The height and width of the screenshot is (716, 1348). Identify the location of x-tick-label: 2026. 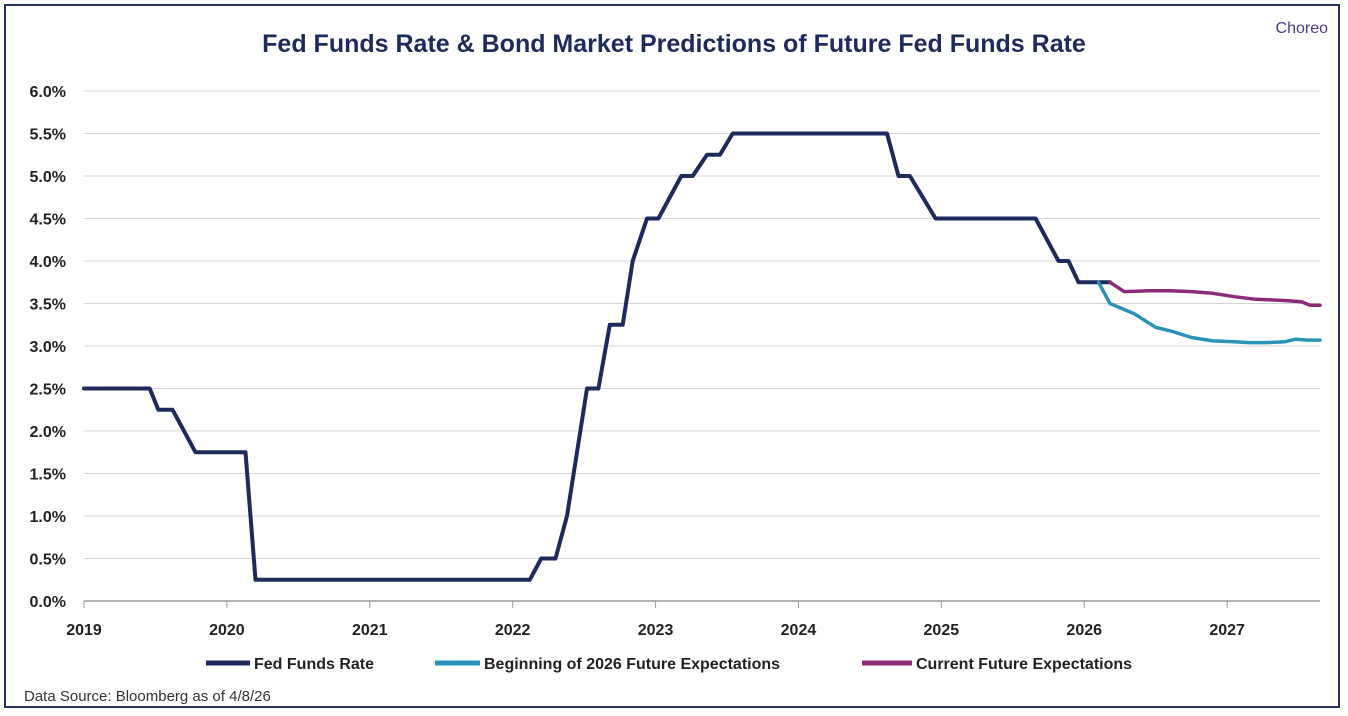
(1084, 630).